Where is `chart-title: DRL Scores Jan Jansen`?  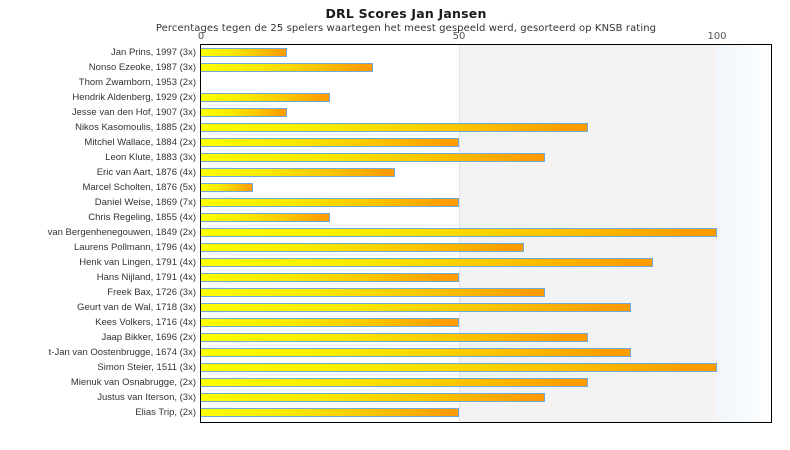 chart-title: DRL Scores Jan Jansen is located at coordinates (406, 13).